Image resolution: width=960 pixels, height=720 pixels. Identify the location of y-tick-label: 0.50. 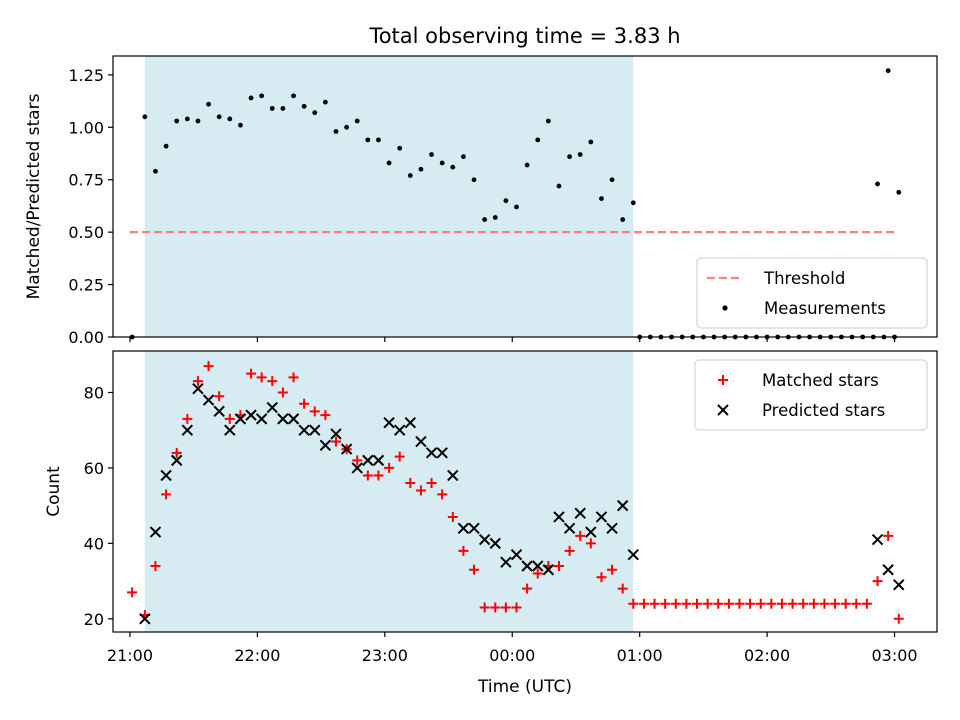
(86, 232).